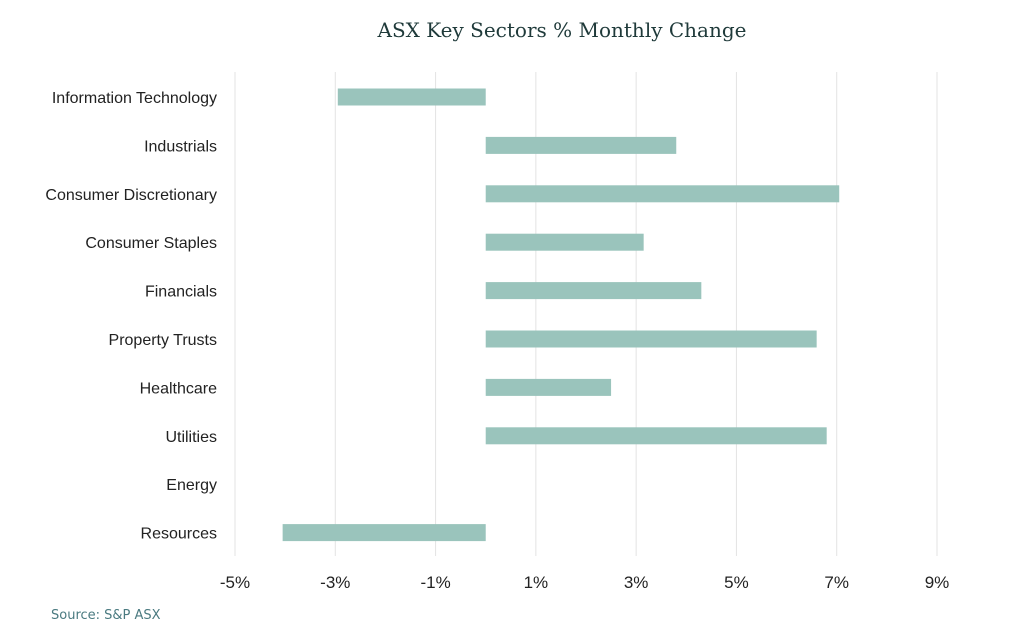 The width and height of the screenshot is (1012, 630). What do you see at coordinates (179, 534) in the screenshot?
I see `category-label-resources: Resources` at bounding box center [179, 534].